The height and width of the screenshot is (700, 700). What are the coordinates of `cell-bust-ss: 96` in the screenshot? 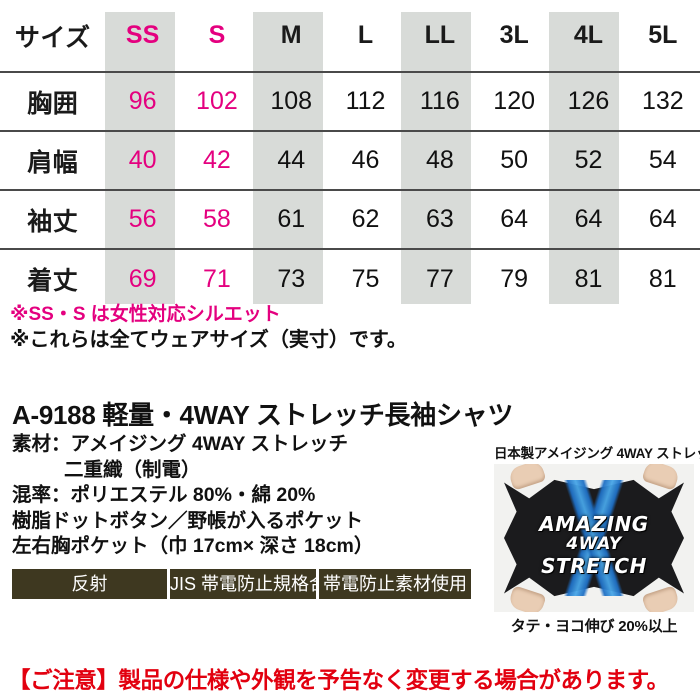 It's located at (142, 101).